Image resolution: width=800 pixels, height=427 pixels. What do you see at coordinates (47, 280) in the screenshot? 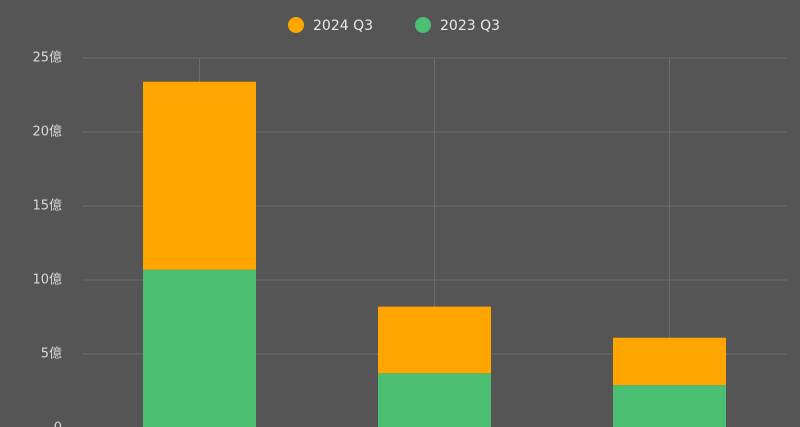
I see `y-tick-label: 10億` at bounding box center [47, 280].